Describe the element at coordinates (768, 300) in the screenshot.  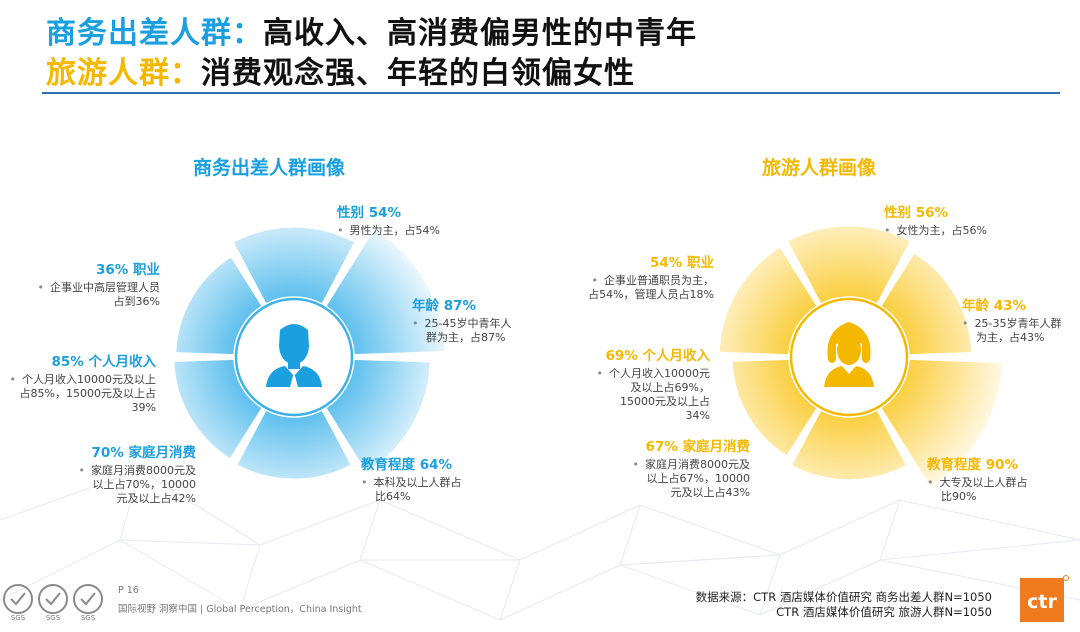
I see `tourism-petal-job` at that location.